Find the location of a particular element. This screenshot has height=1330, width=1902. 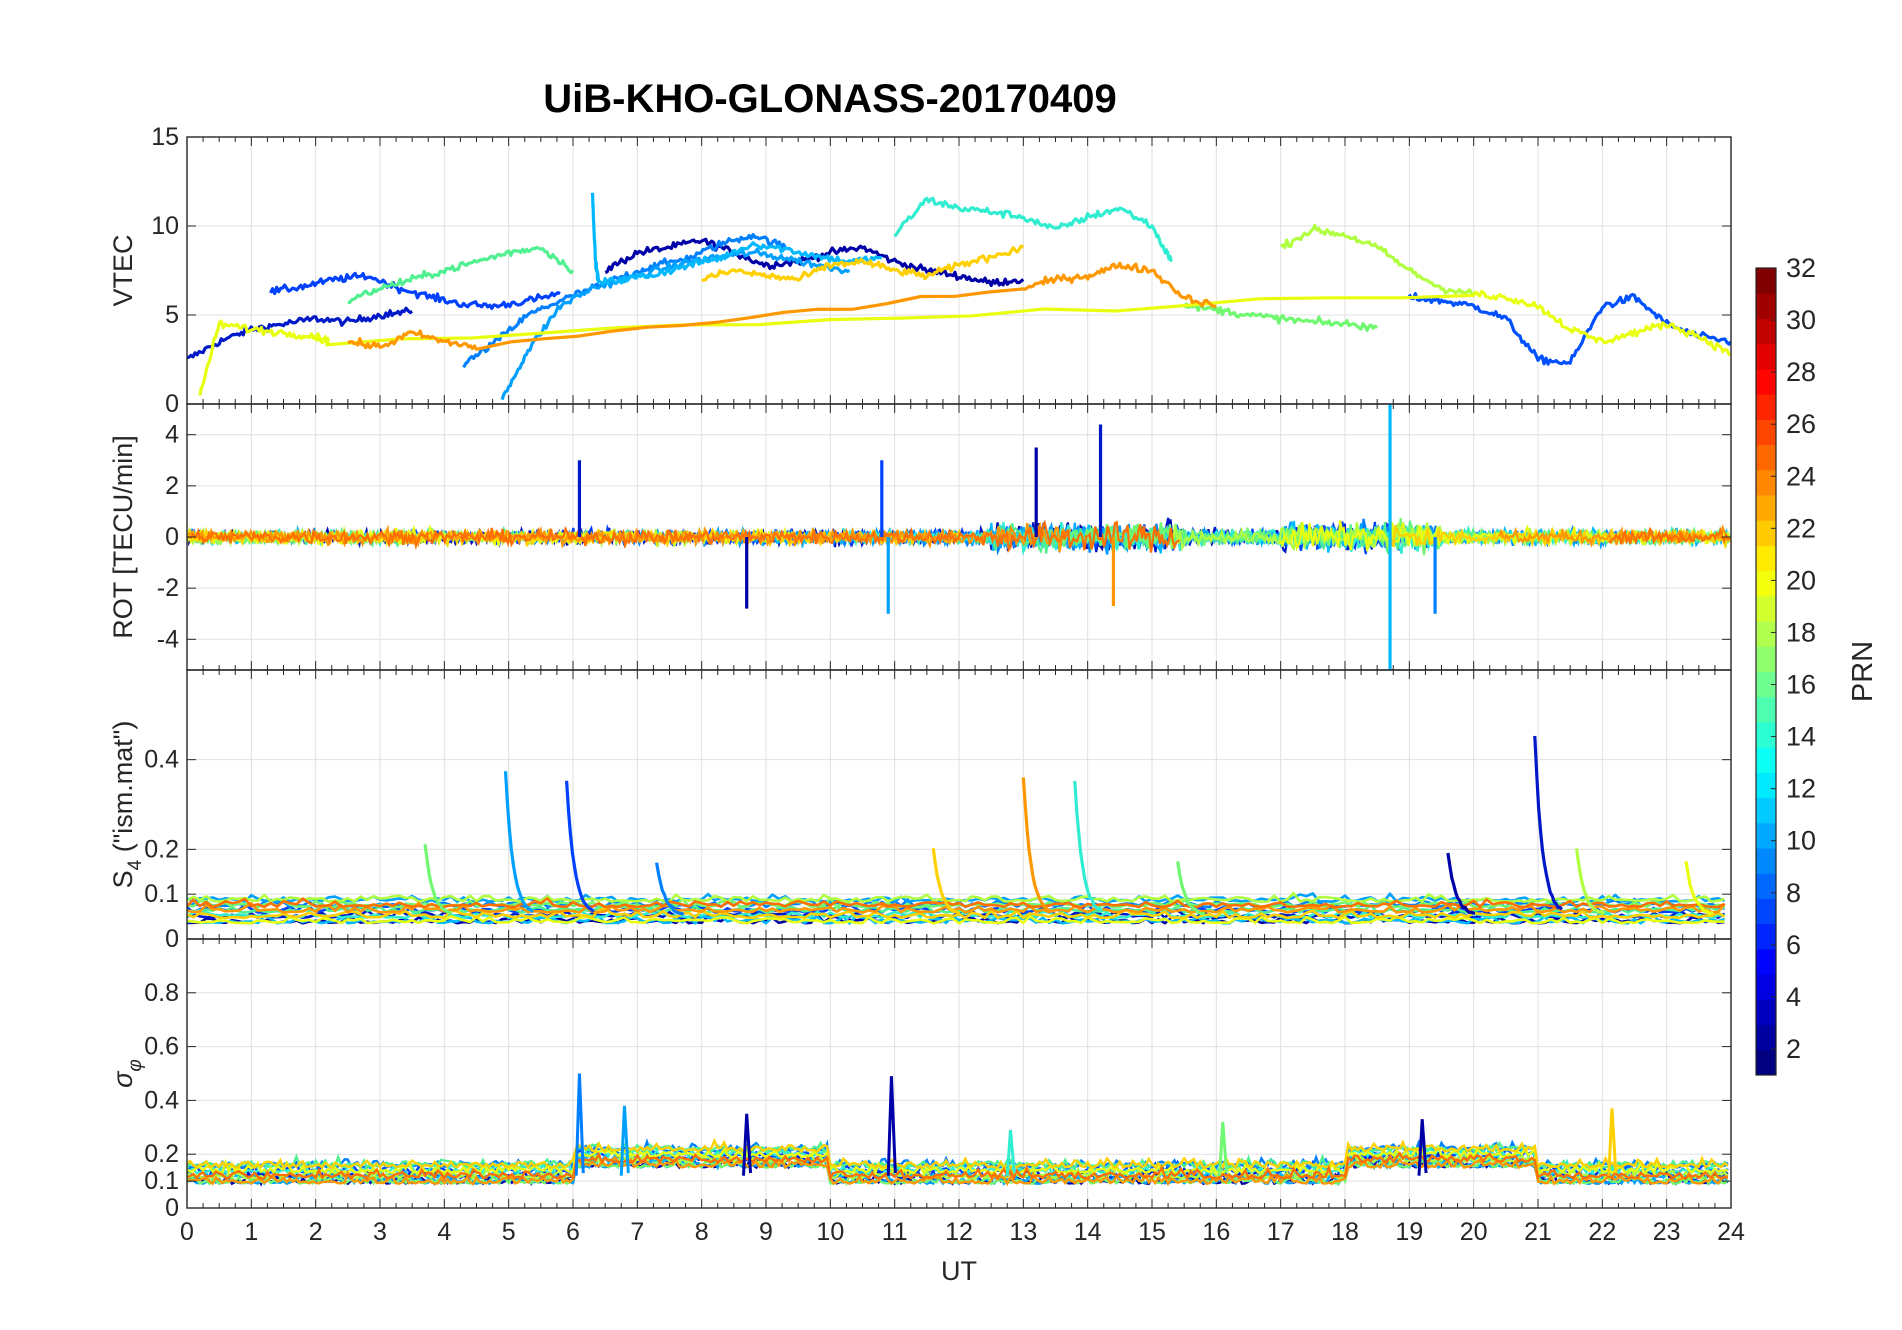

x-tick-label: 2 is located at coordinates (316, 1232).